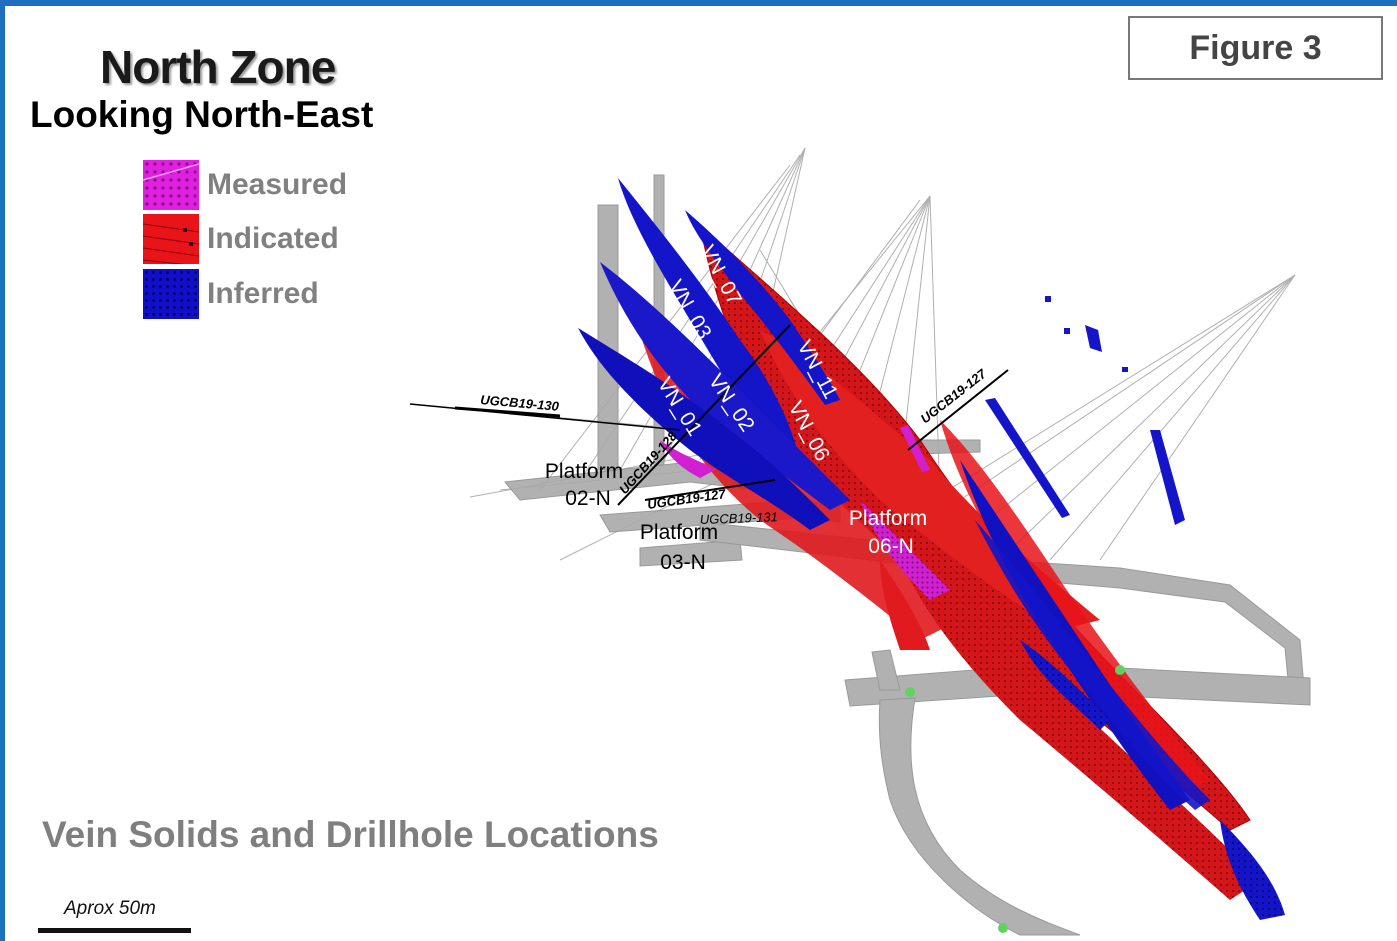 This screenshot has width=1397, height=941. I want to click on scale-label: Aprox 50m, so click(110, 908).